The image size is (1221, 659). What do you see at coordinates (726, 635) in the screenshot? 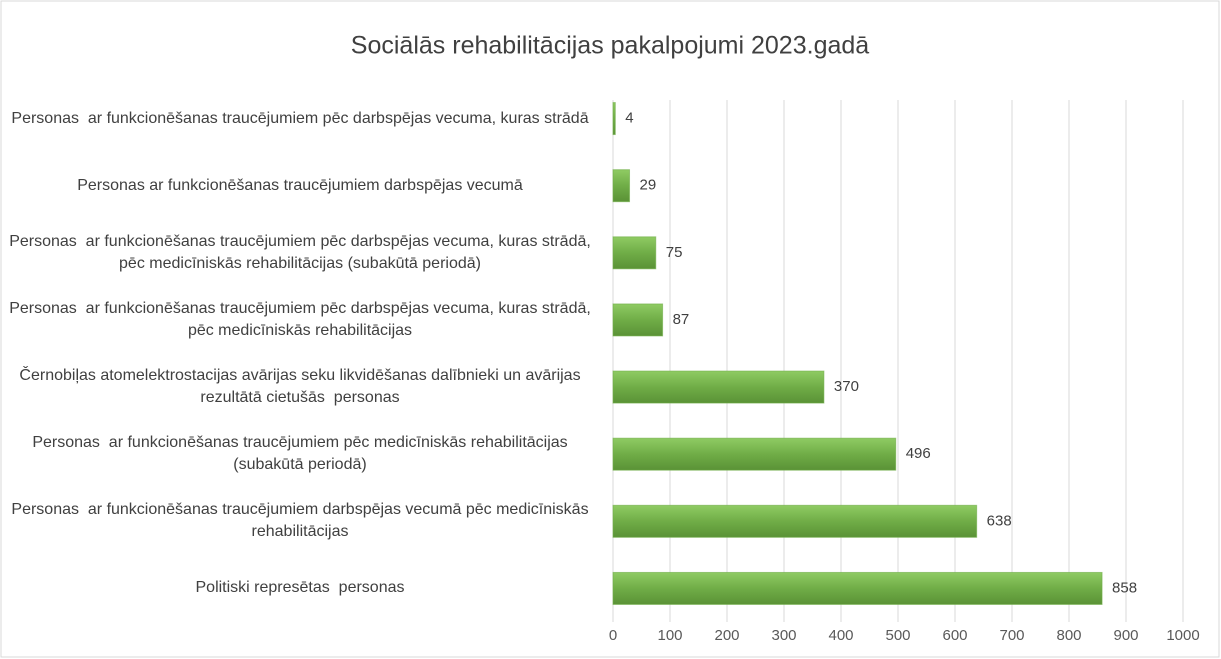
I see `x-tick-label: 200` at bounding box center [726, 635].